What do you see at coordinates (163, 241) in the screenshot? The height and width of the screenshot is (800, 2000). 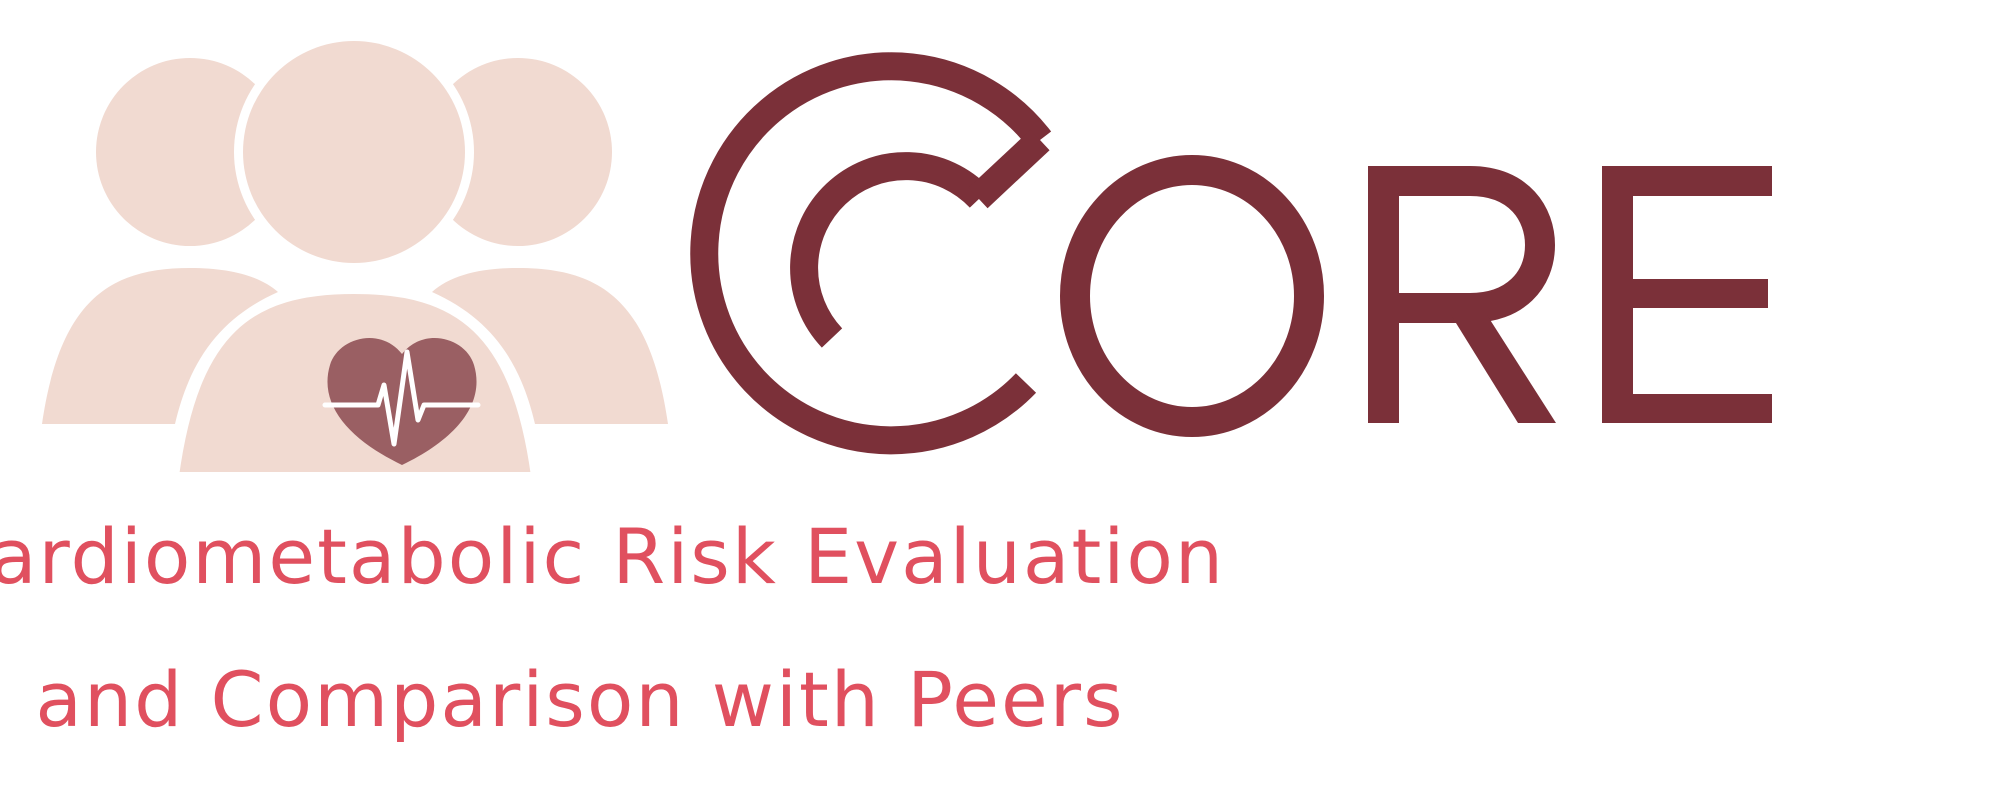 I see `person-left` at bounding box center [163, 241].